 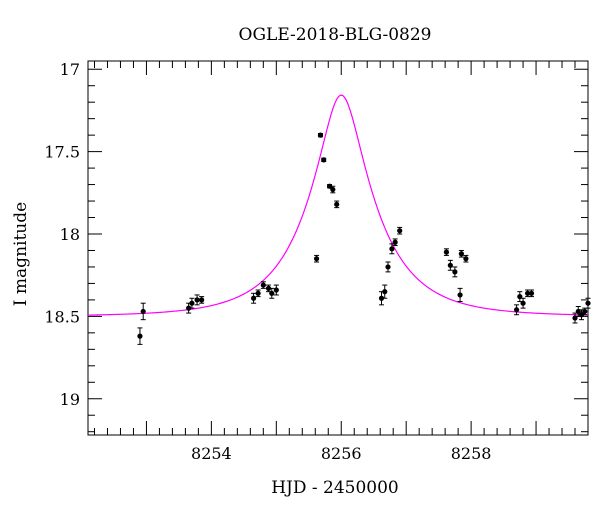 What do you see at coordinates (62, 316) in the screenshot?
I see `y-tick-label: 18.5` at bounding box center [62, 316].